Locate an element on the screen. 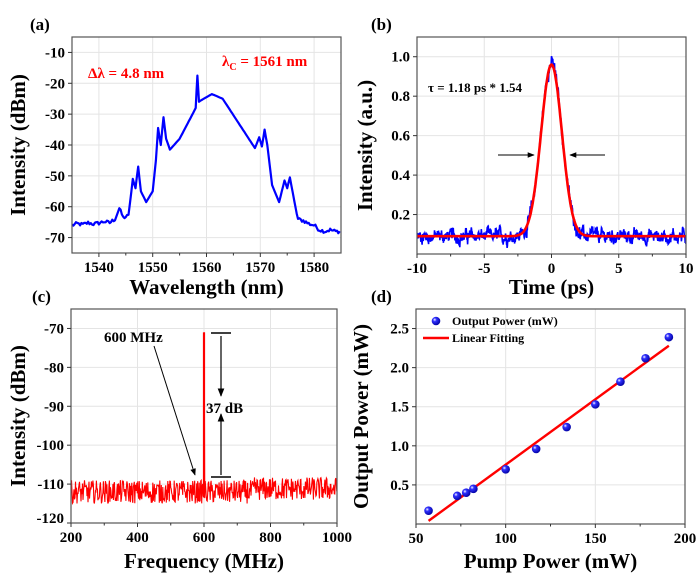  annotation-37db: 37 dB is located at coordinates (224, 409).